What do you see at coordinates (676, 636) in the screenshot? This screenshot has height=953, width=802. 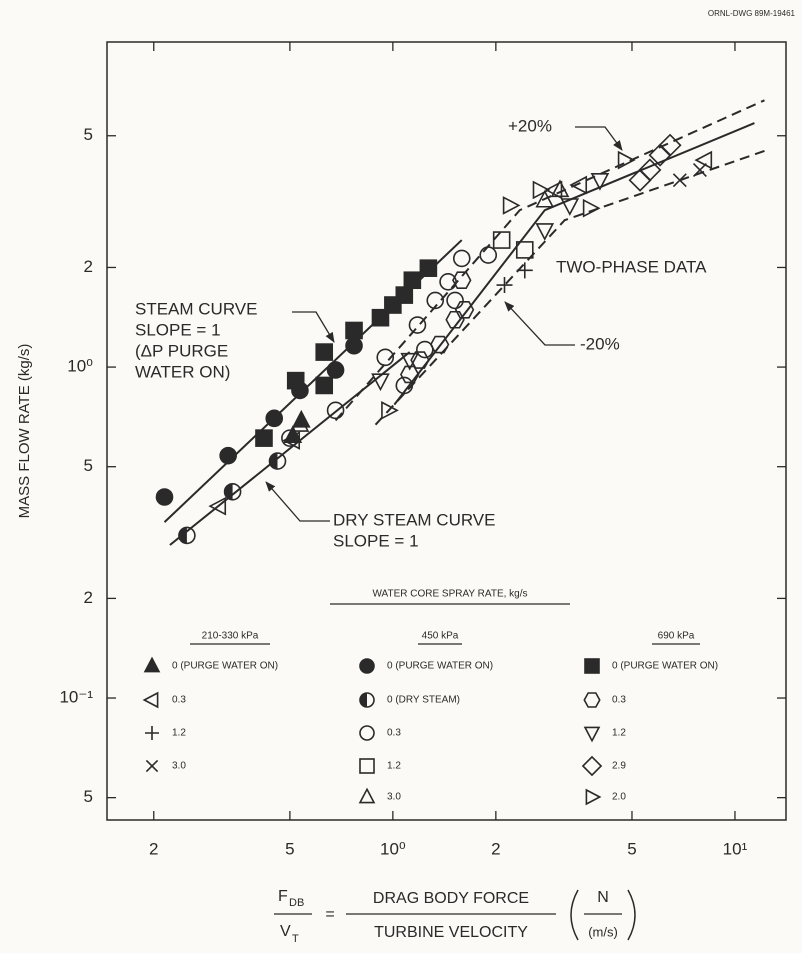 I see `legend-group-title: 690 kPa` at bounding box center [676, 636].